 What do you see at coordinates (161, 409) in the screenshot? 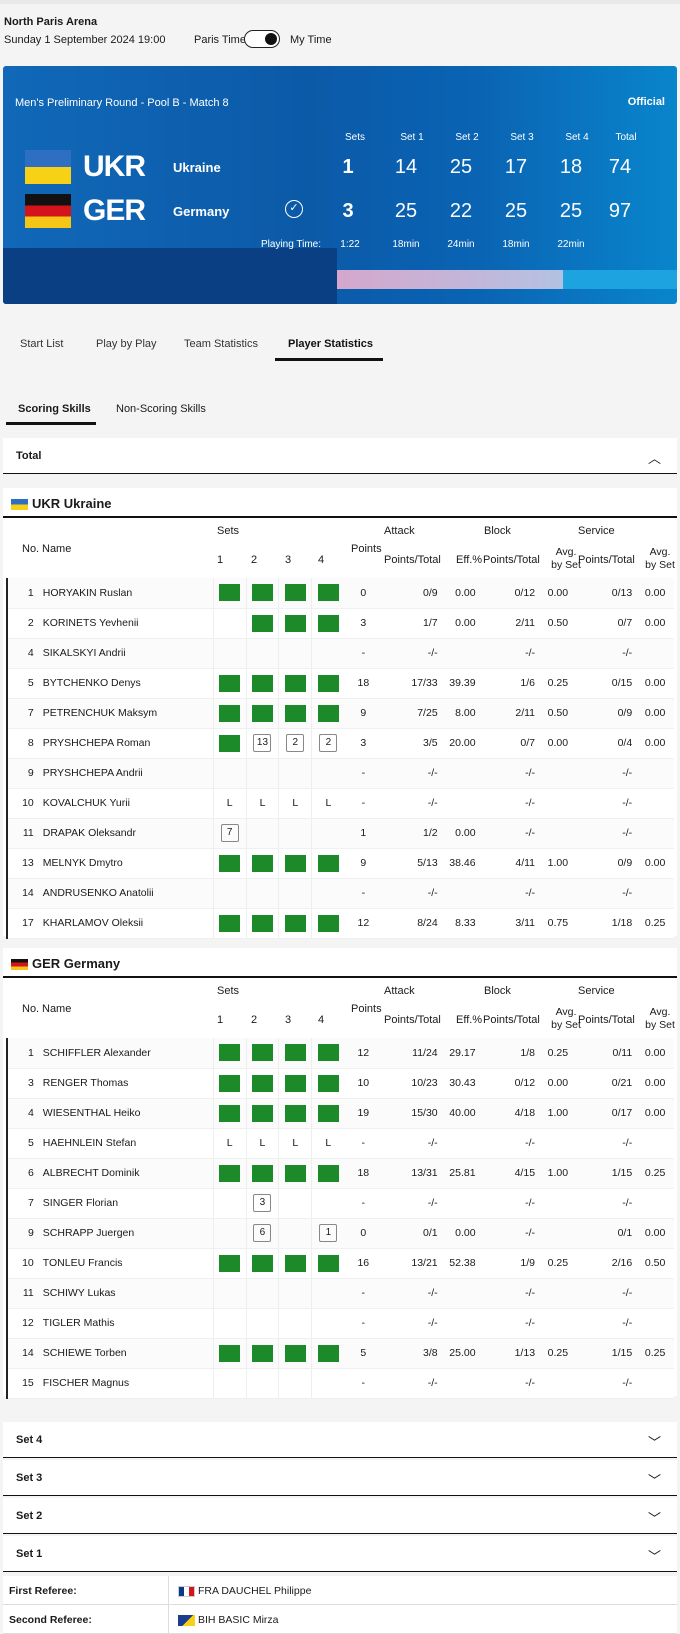
I see `subtab-non-scoring-skills: Non-Scoring Skills` at bounding box center [161, 409].